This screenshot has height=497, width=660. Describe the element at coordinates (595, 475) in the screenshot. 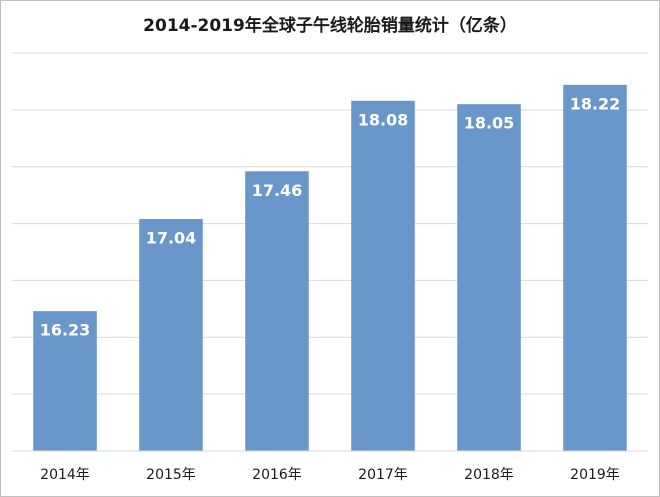

I see `x-tick-label: 2019年` at that location.